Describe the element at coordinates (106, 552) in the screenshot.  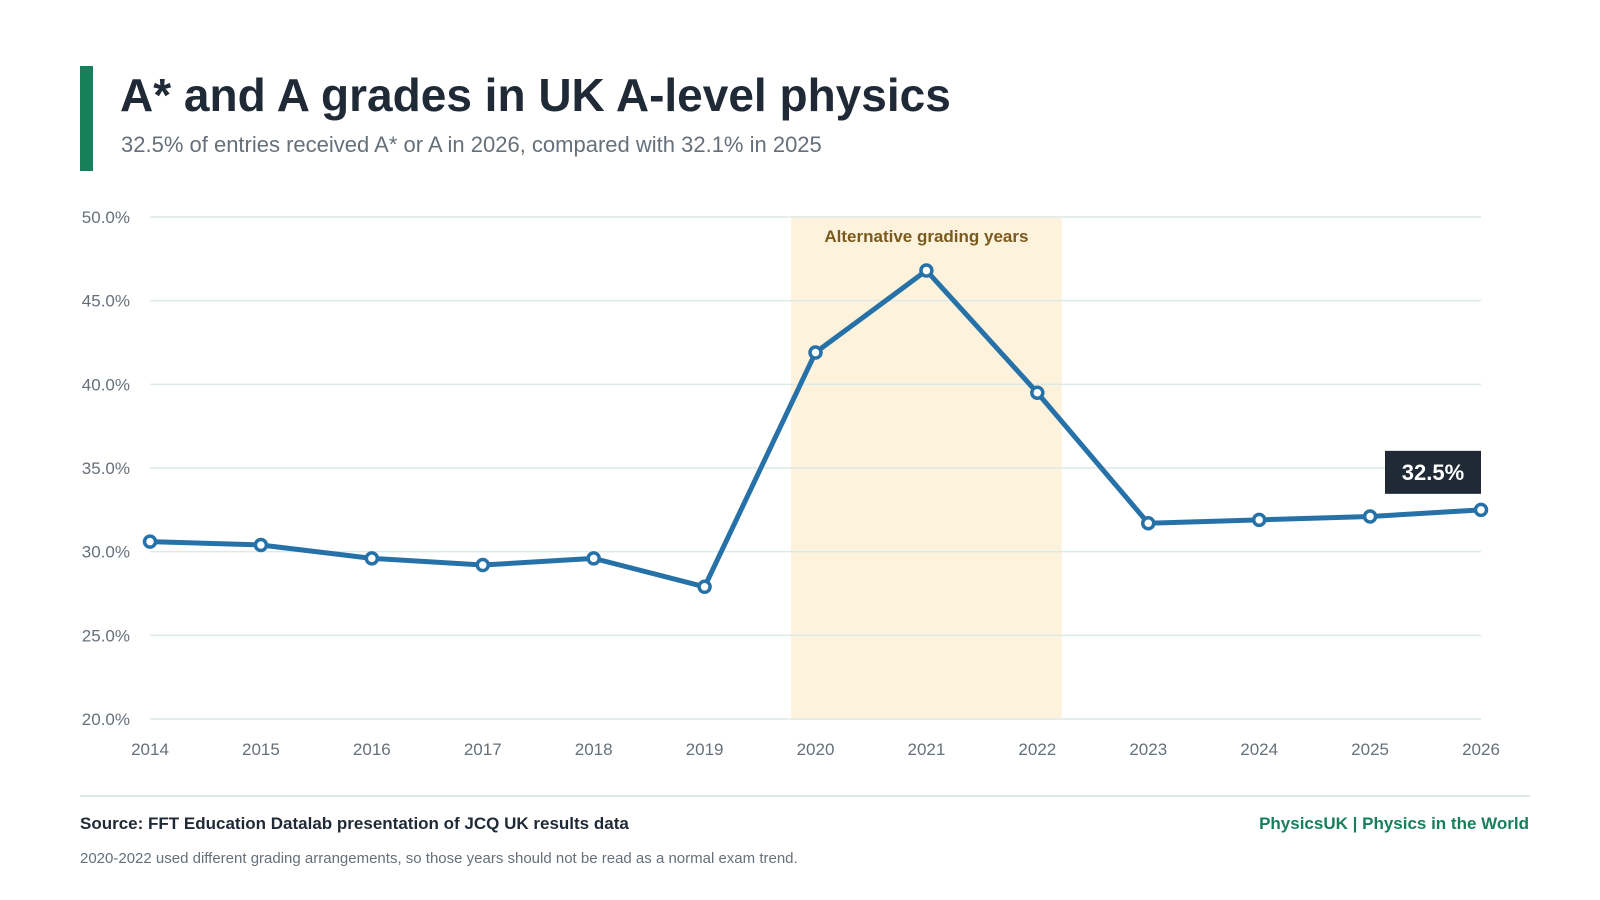
I see `y-tick-label: 30.0%` at that location.